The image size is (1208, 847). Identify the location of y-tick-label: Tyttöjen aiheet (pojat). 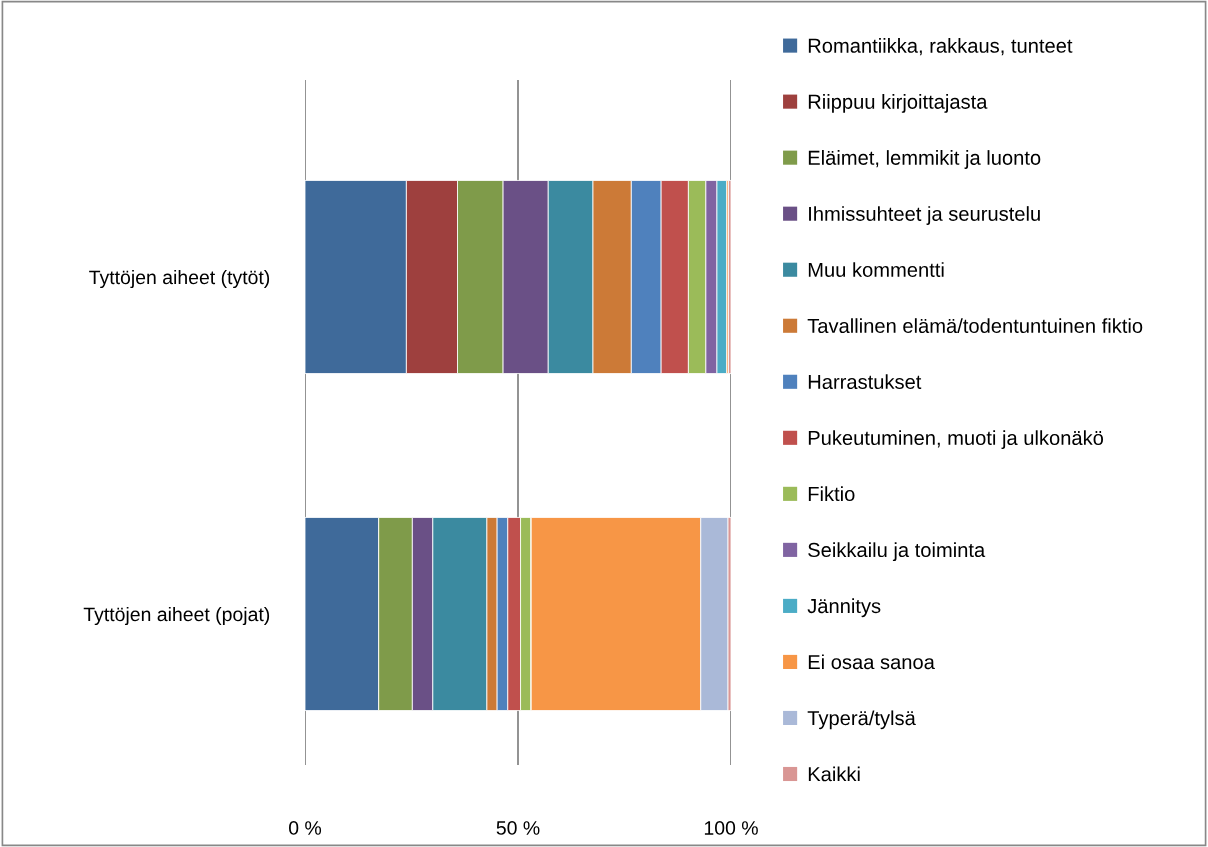
(176, 616).